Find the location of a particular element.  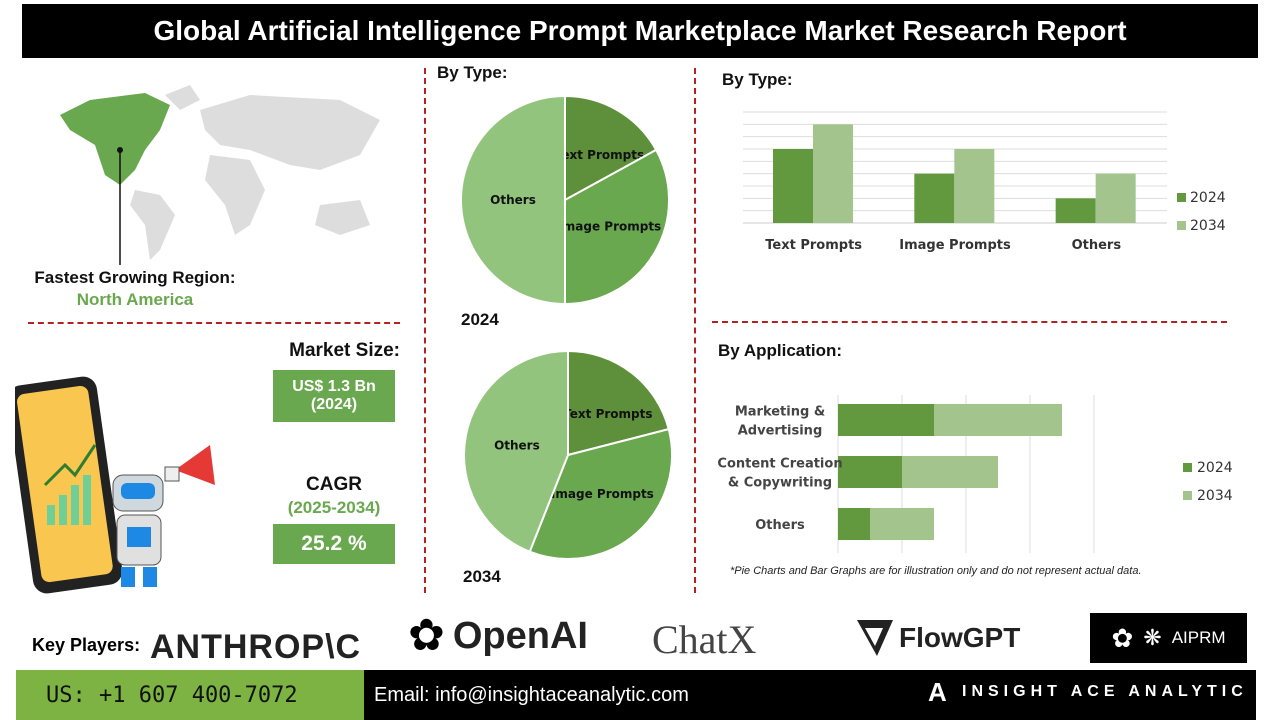

pie-section-title: By Type: is located at coordinates (472, 72).